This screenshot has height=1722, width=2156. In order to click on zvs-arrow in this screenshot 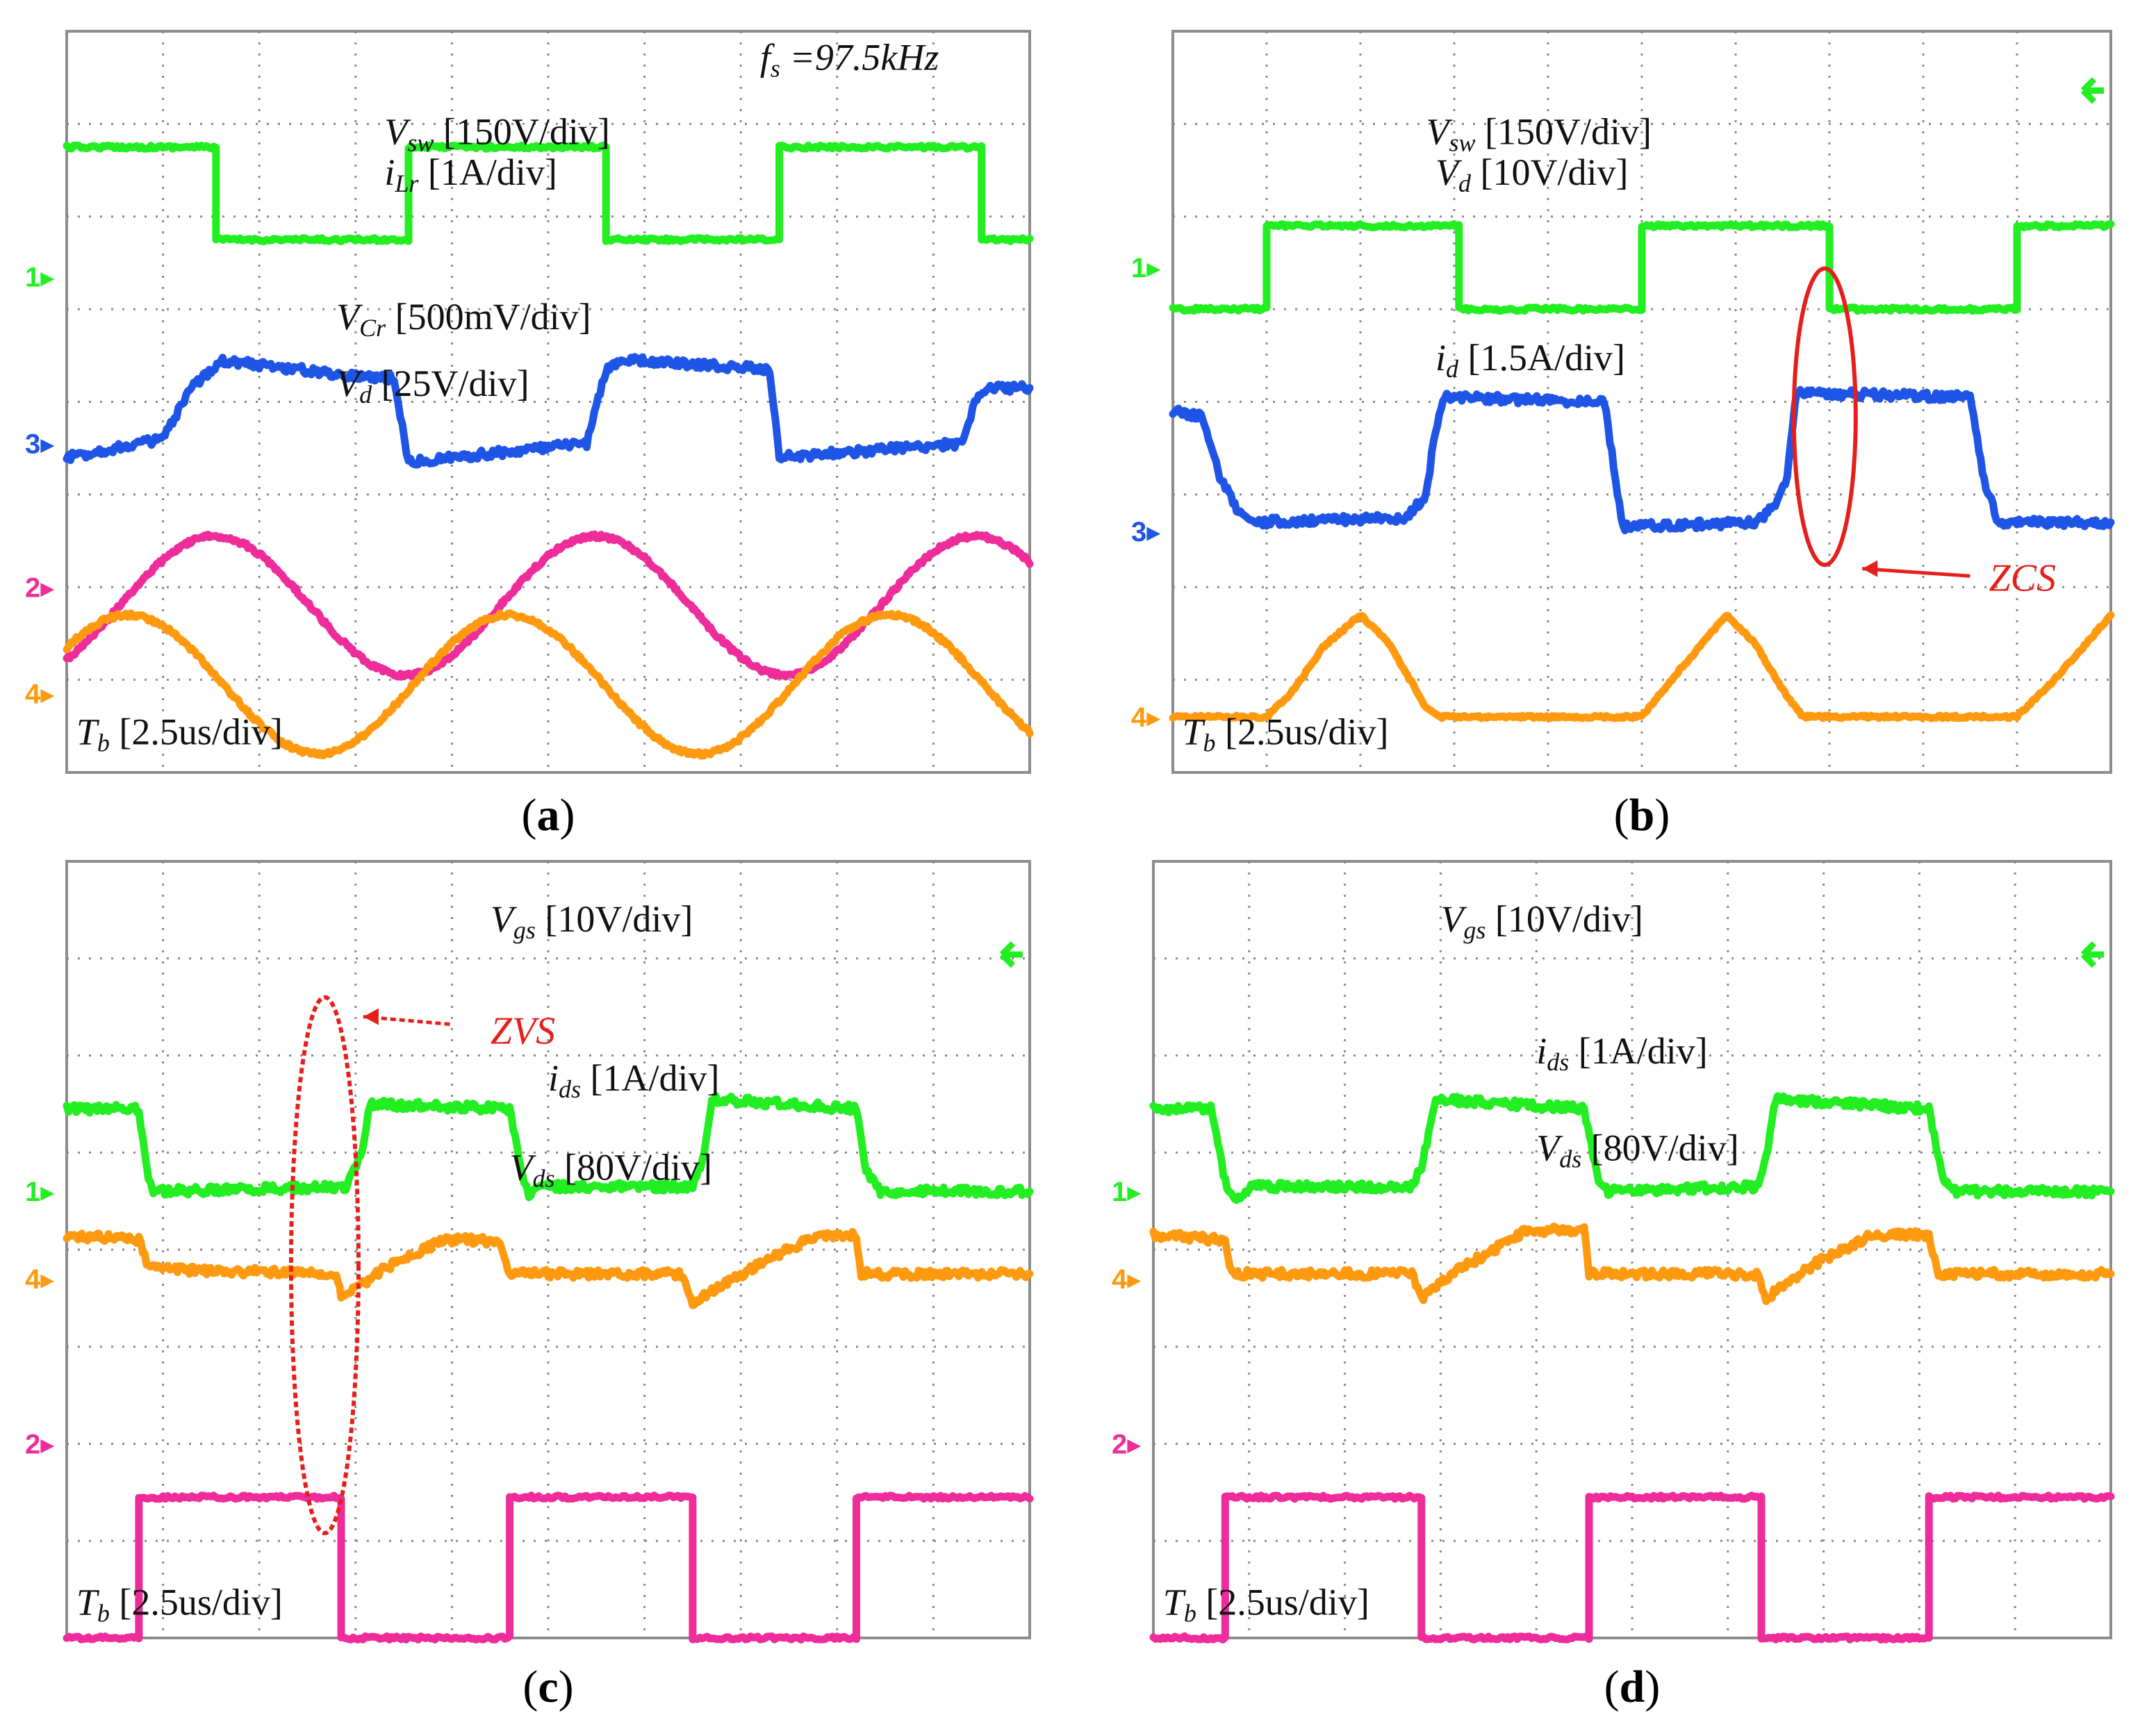, I will do `click(407, 1021)`.